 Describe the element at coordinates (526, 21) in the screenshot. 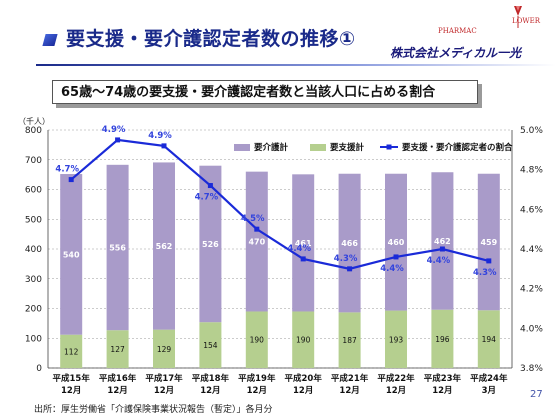

I see `logo-text-right: LOWER` at that location.